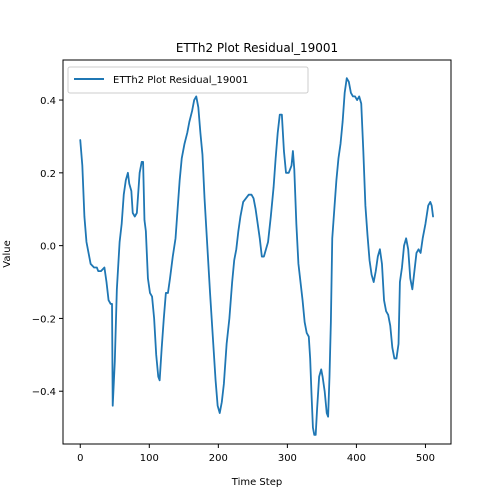 Image resolution: width=500 pixels, height=500 pixels. I want to click on legend: ETTh2 Plot Residual_19001, so click(188, 80).